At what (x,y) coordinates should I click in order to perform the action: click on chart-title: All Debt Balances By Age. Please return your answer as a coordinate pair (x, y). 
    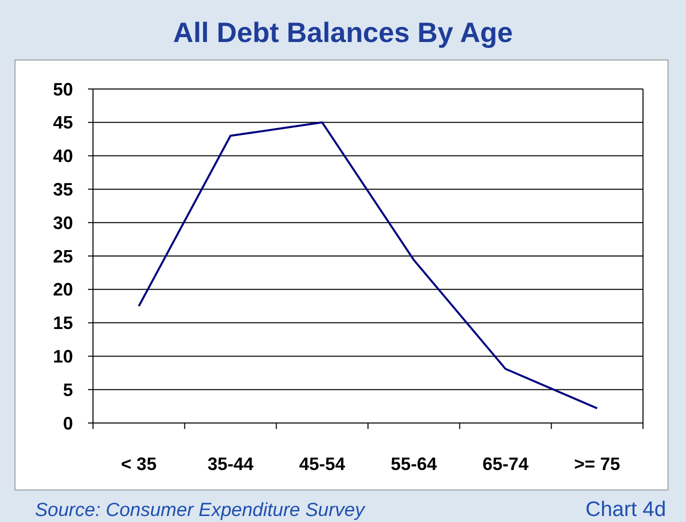
    Looking at the image, I should click on (343, 32).